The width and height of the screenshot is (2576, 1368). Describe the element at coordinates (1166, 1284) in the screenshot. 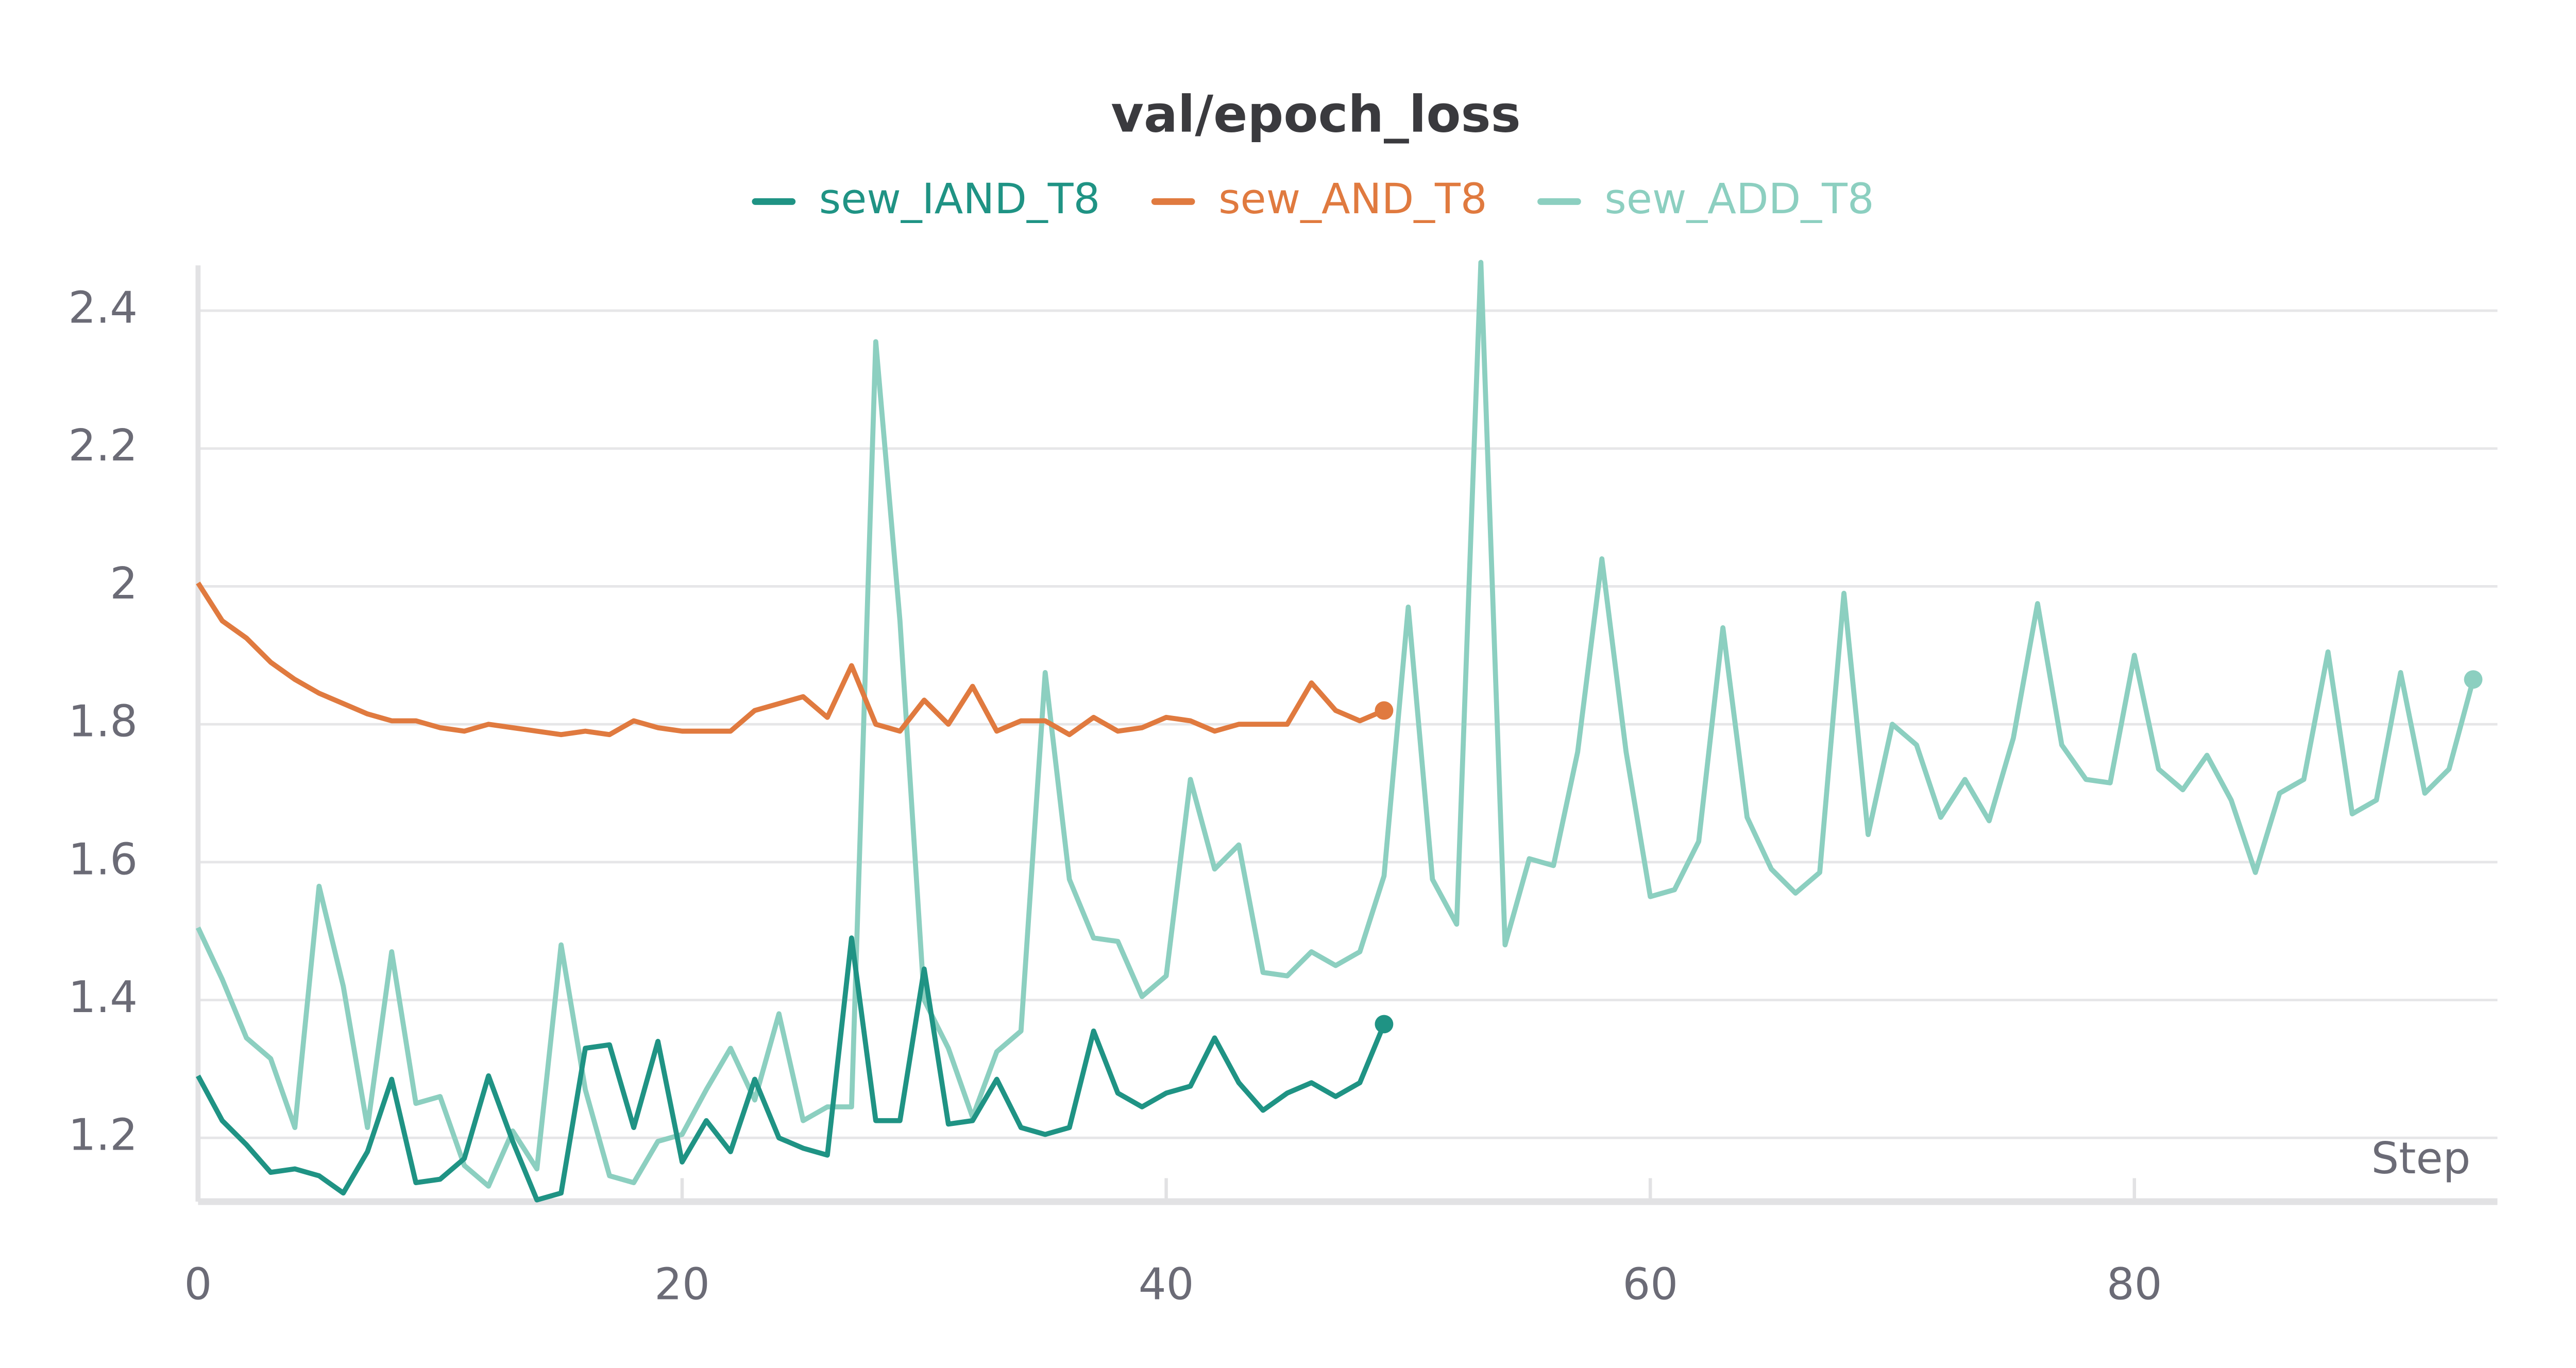

I see `x-tick-label: 40` at that location.